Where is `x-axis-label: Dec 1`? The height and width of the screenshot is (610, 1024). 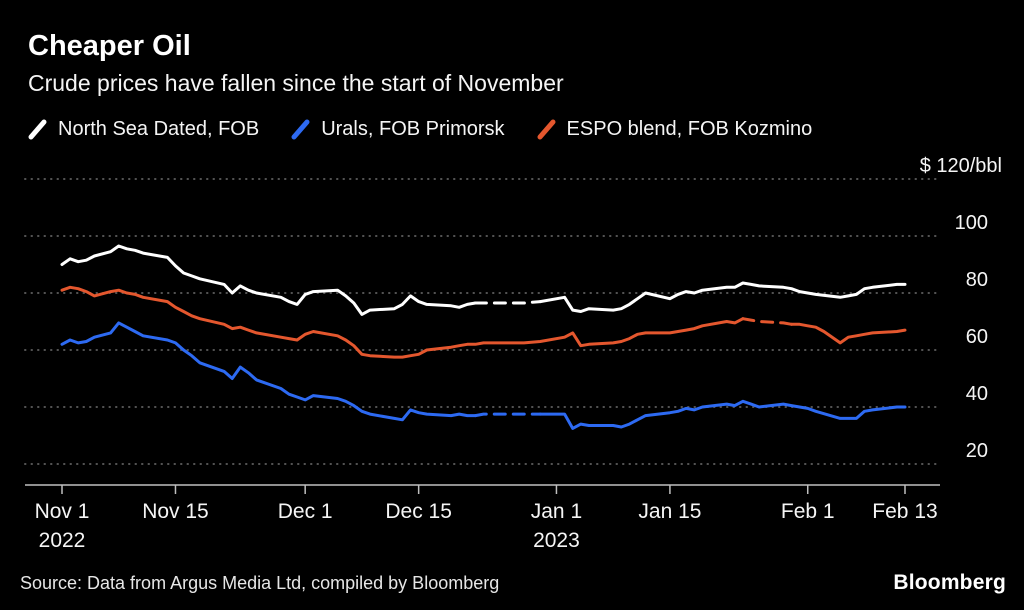 x-axis-label: Dec 1 is located at coordinates (305, 511).